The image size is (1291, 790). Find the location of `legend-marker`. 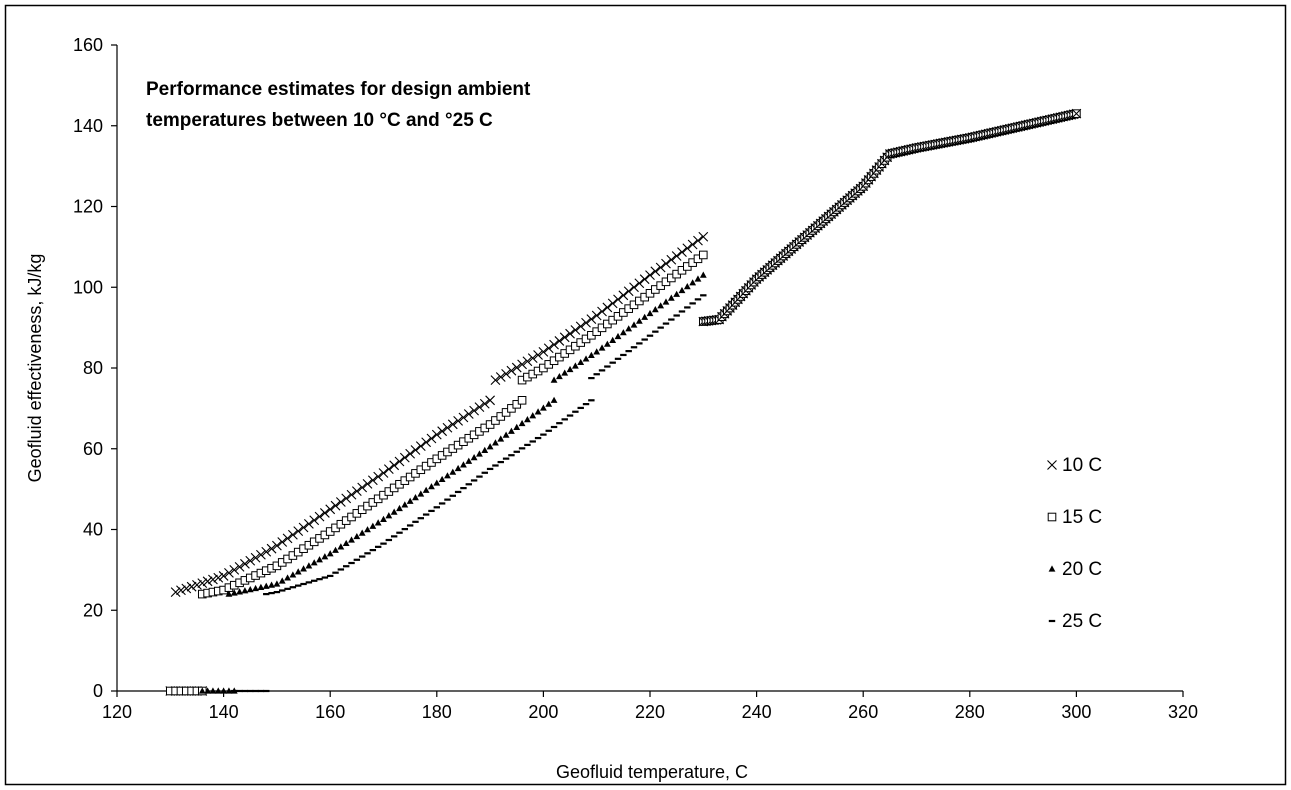

legend-marker is located at coordinates (1052, 517).